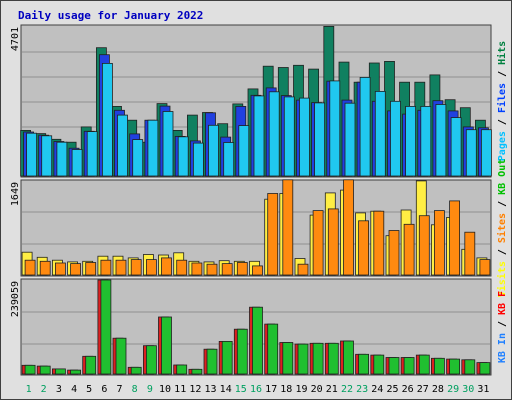  I want to click on day-label: 5, so click(89, 389).